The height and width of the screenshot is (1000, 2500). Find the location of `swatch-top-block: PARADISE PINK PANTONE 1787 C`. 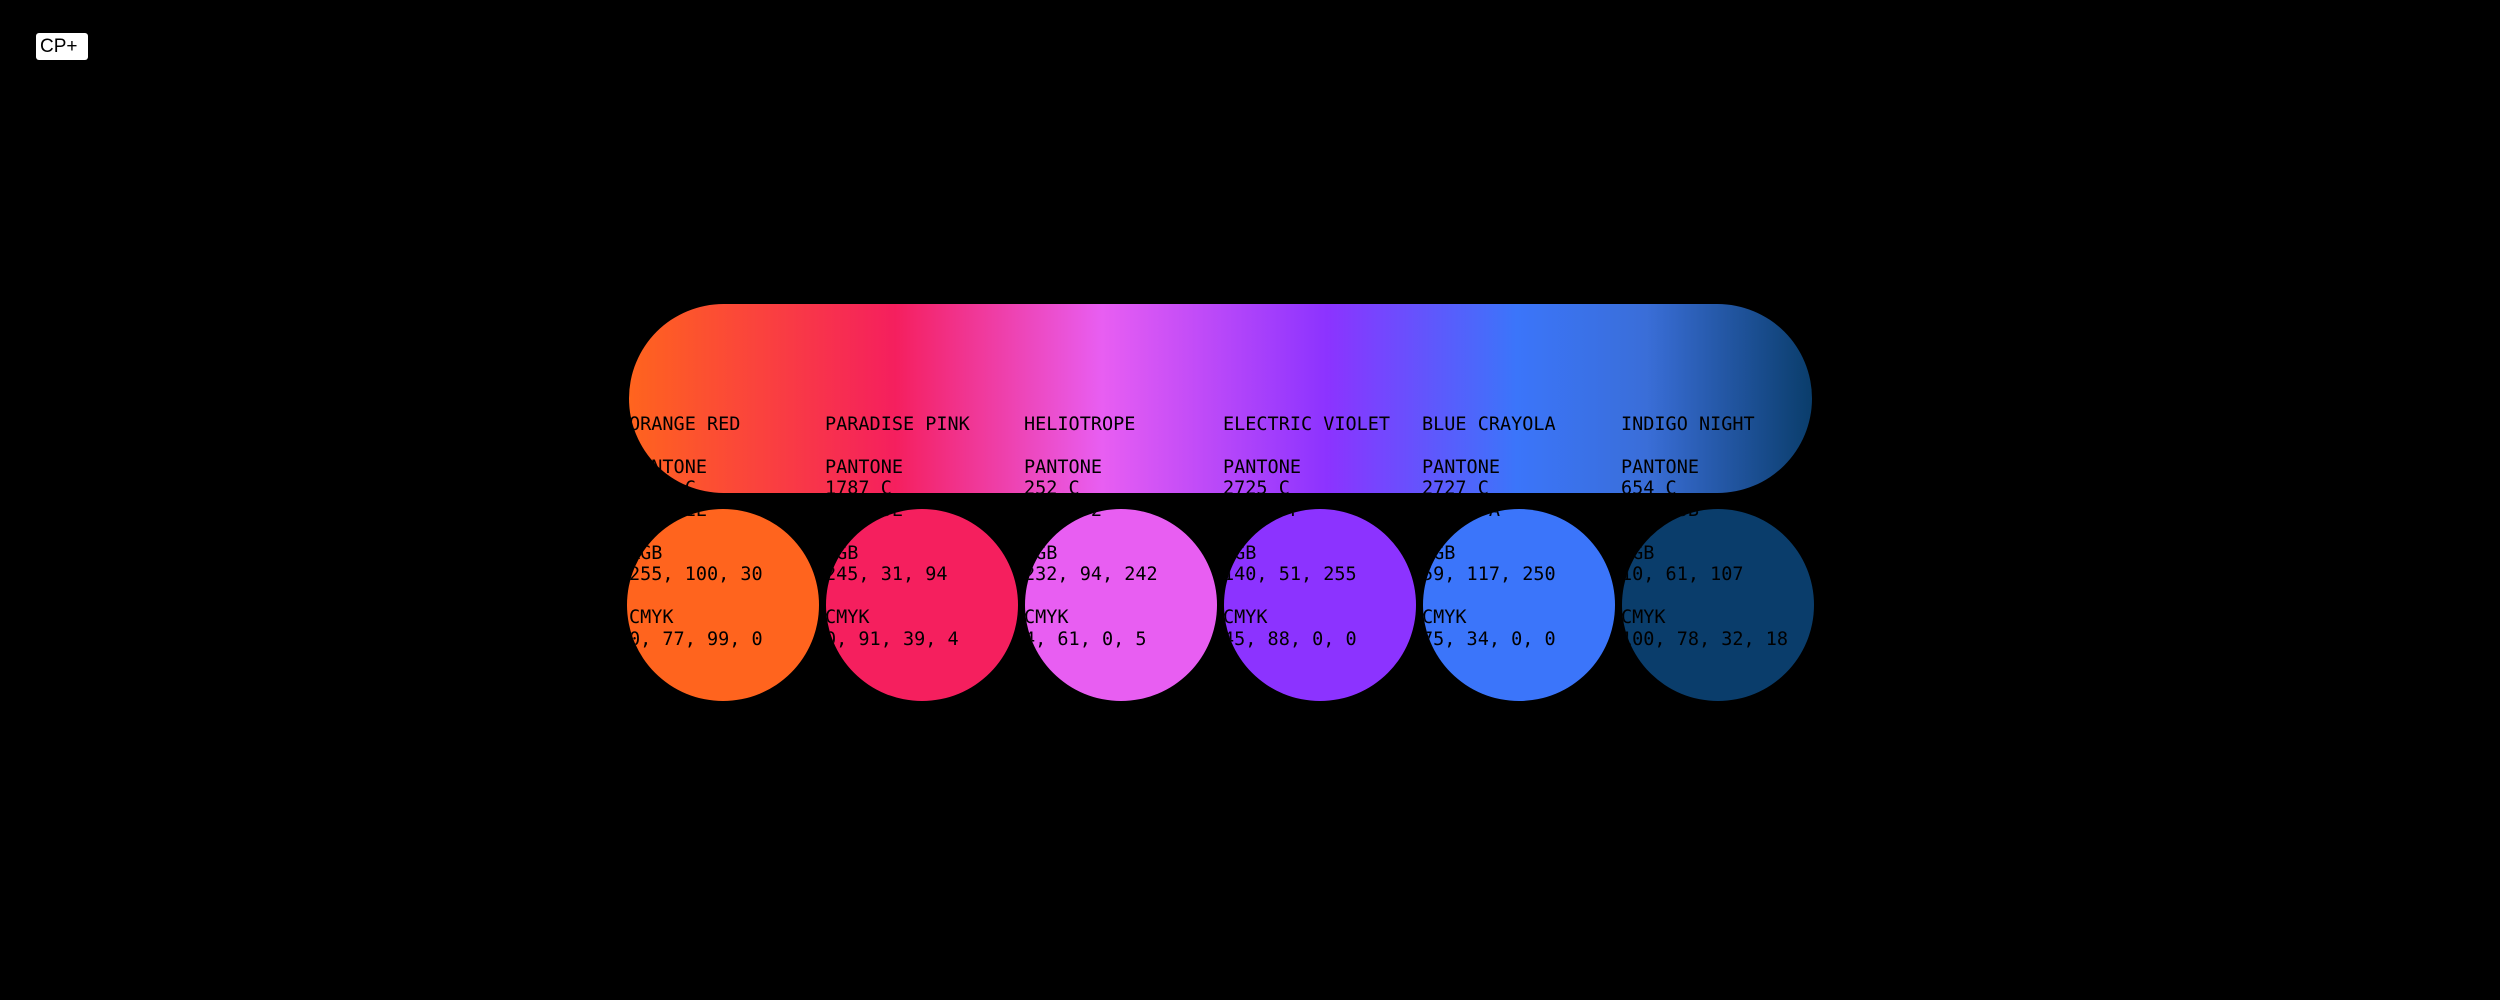

swatch-top-block: PARADISE PINK PANTONE 1787 C is located at coordinates (924, 398).